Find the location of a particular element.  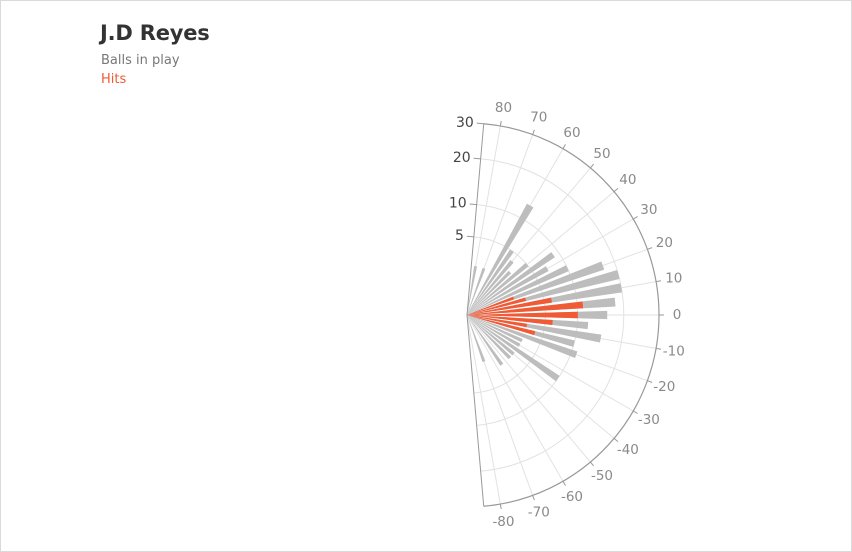

angle-tick--80 is located at coordinates (500, 506).